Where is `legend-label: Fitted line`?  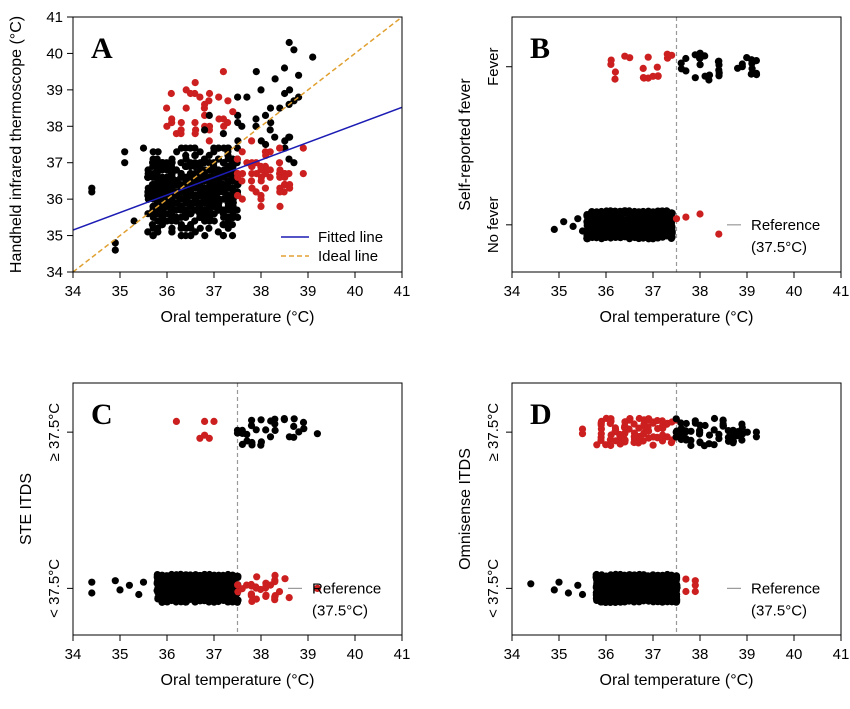 legend-label: Fitted line is located at coordinates (350, 237).